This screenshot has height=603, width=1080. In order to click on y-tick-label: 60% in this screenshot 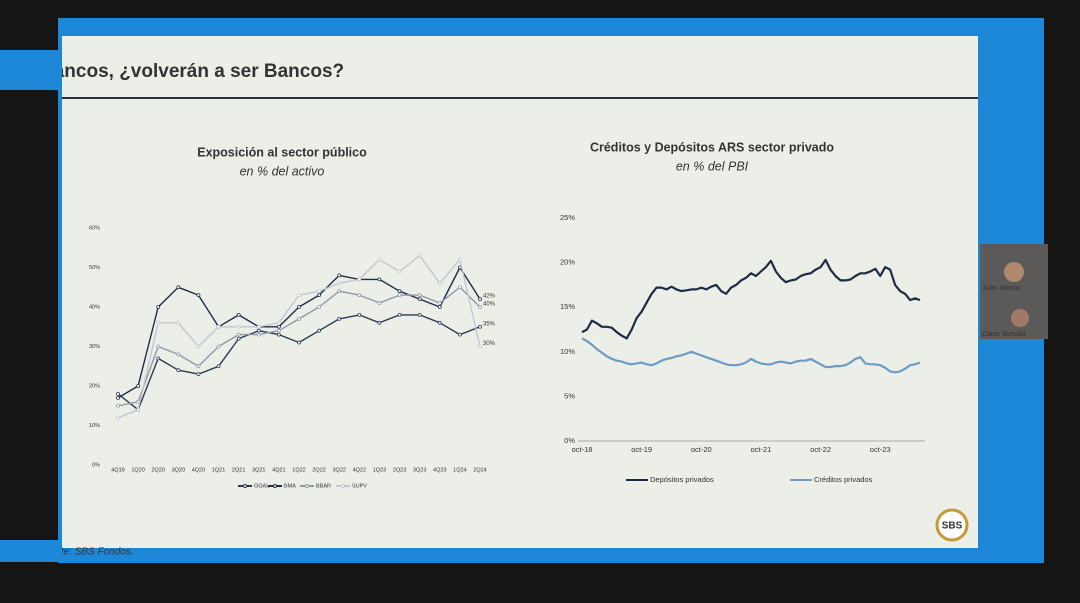, I will do `click(94, 228)`.